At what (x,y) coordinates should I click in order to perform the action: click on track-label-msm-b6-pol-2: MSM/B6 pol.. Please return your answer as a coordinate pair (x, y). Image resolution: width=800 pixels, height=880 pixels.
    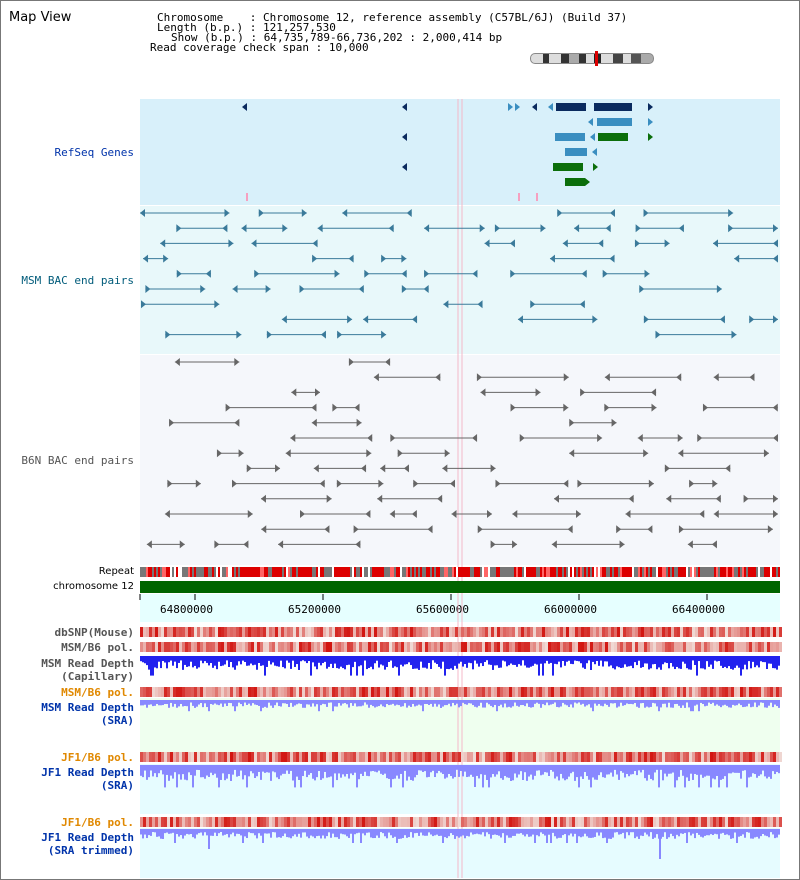
    Looking at the image, I should click on (97, 692).